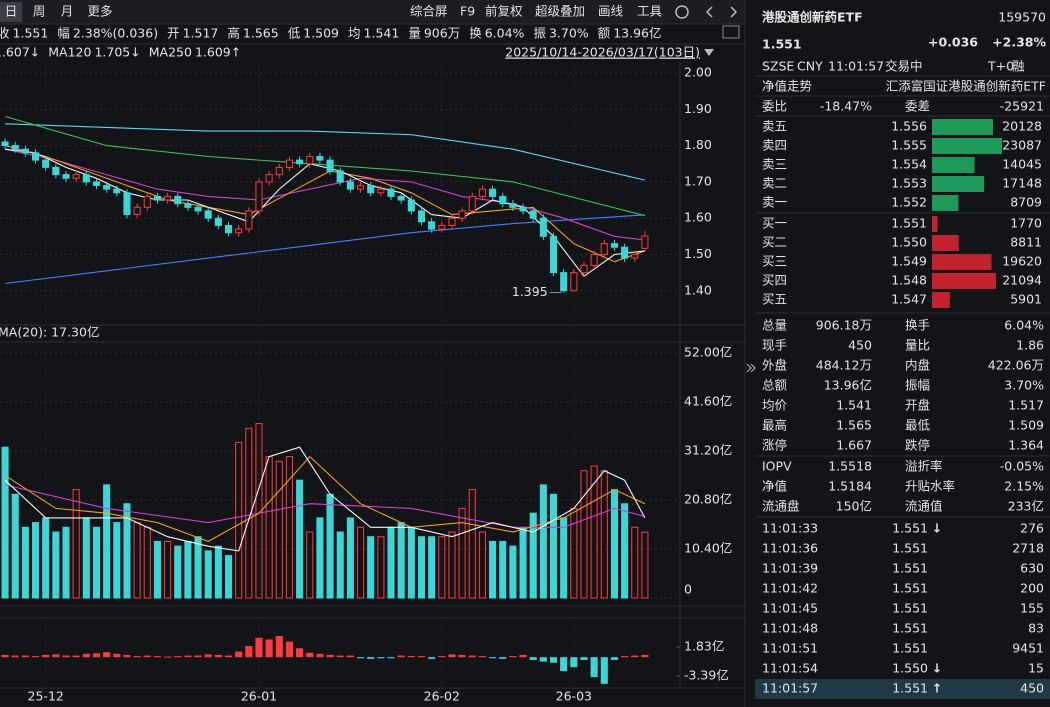  Describe the element at coordinates (467, 11) in the screenshot. I see `tool-button: F9` at that location.